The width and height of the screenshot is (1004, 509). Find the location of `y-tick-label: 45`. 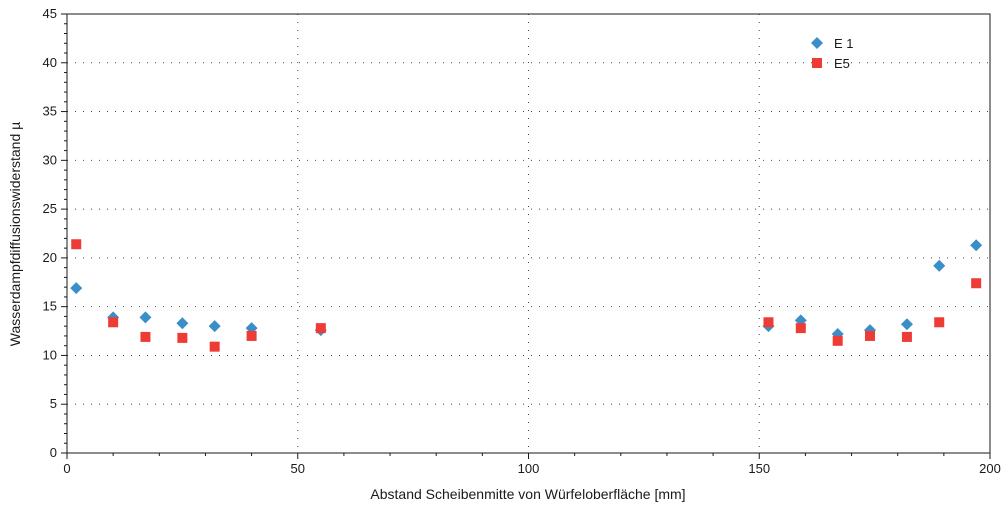

y-tick-label: 45 is located at coordinates (50, 13).